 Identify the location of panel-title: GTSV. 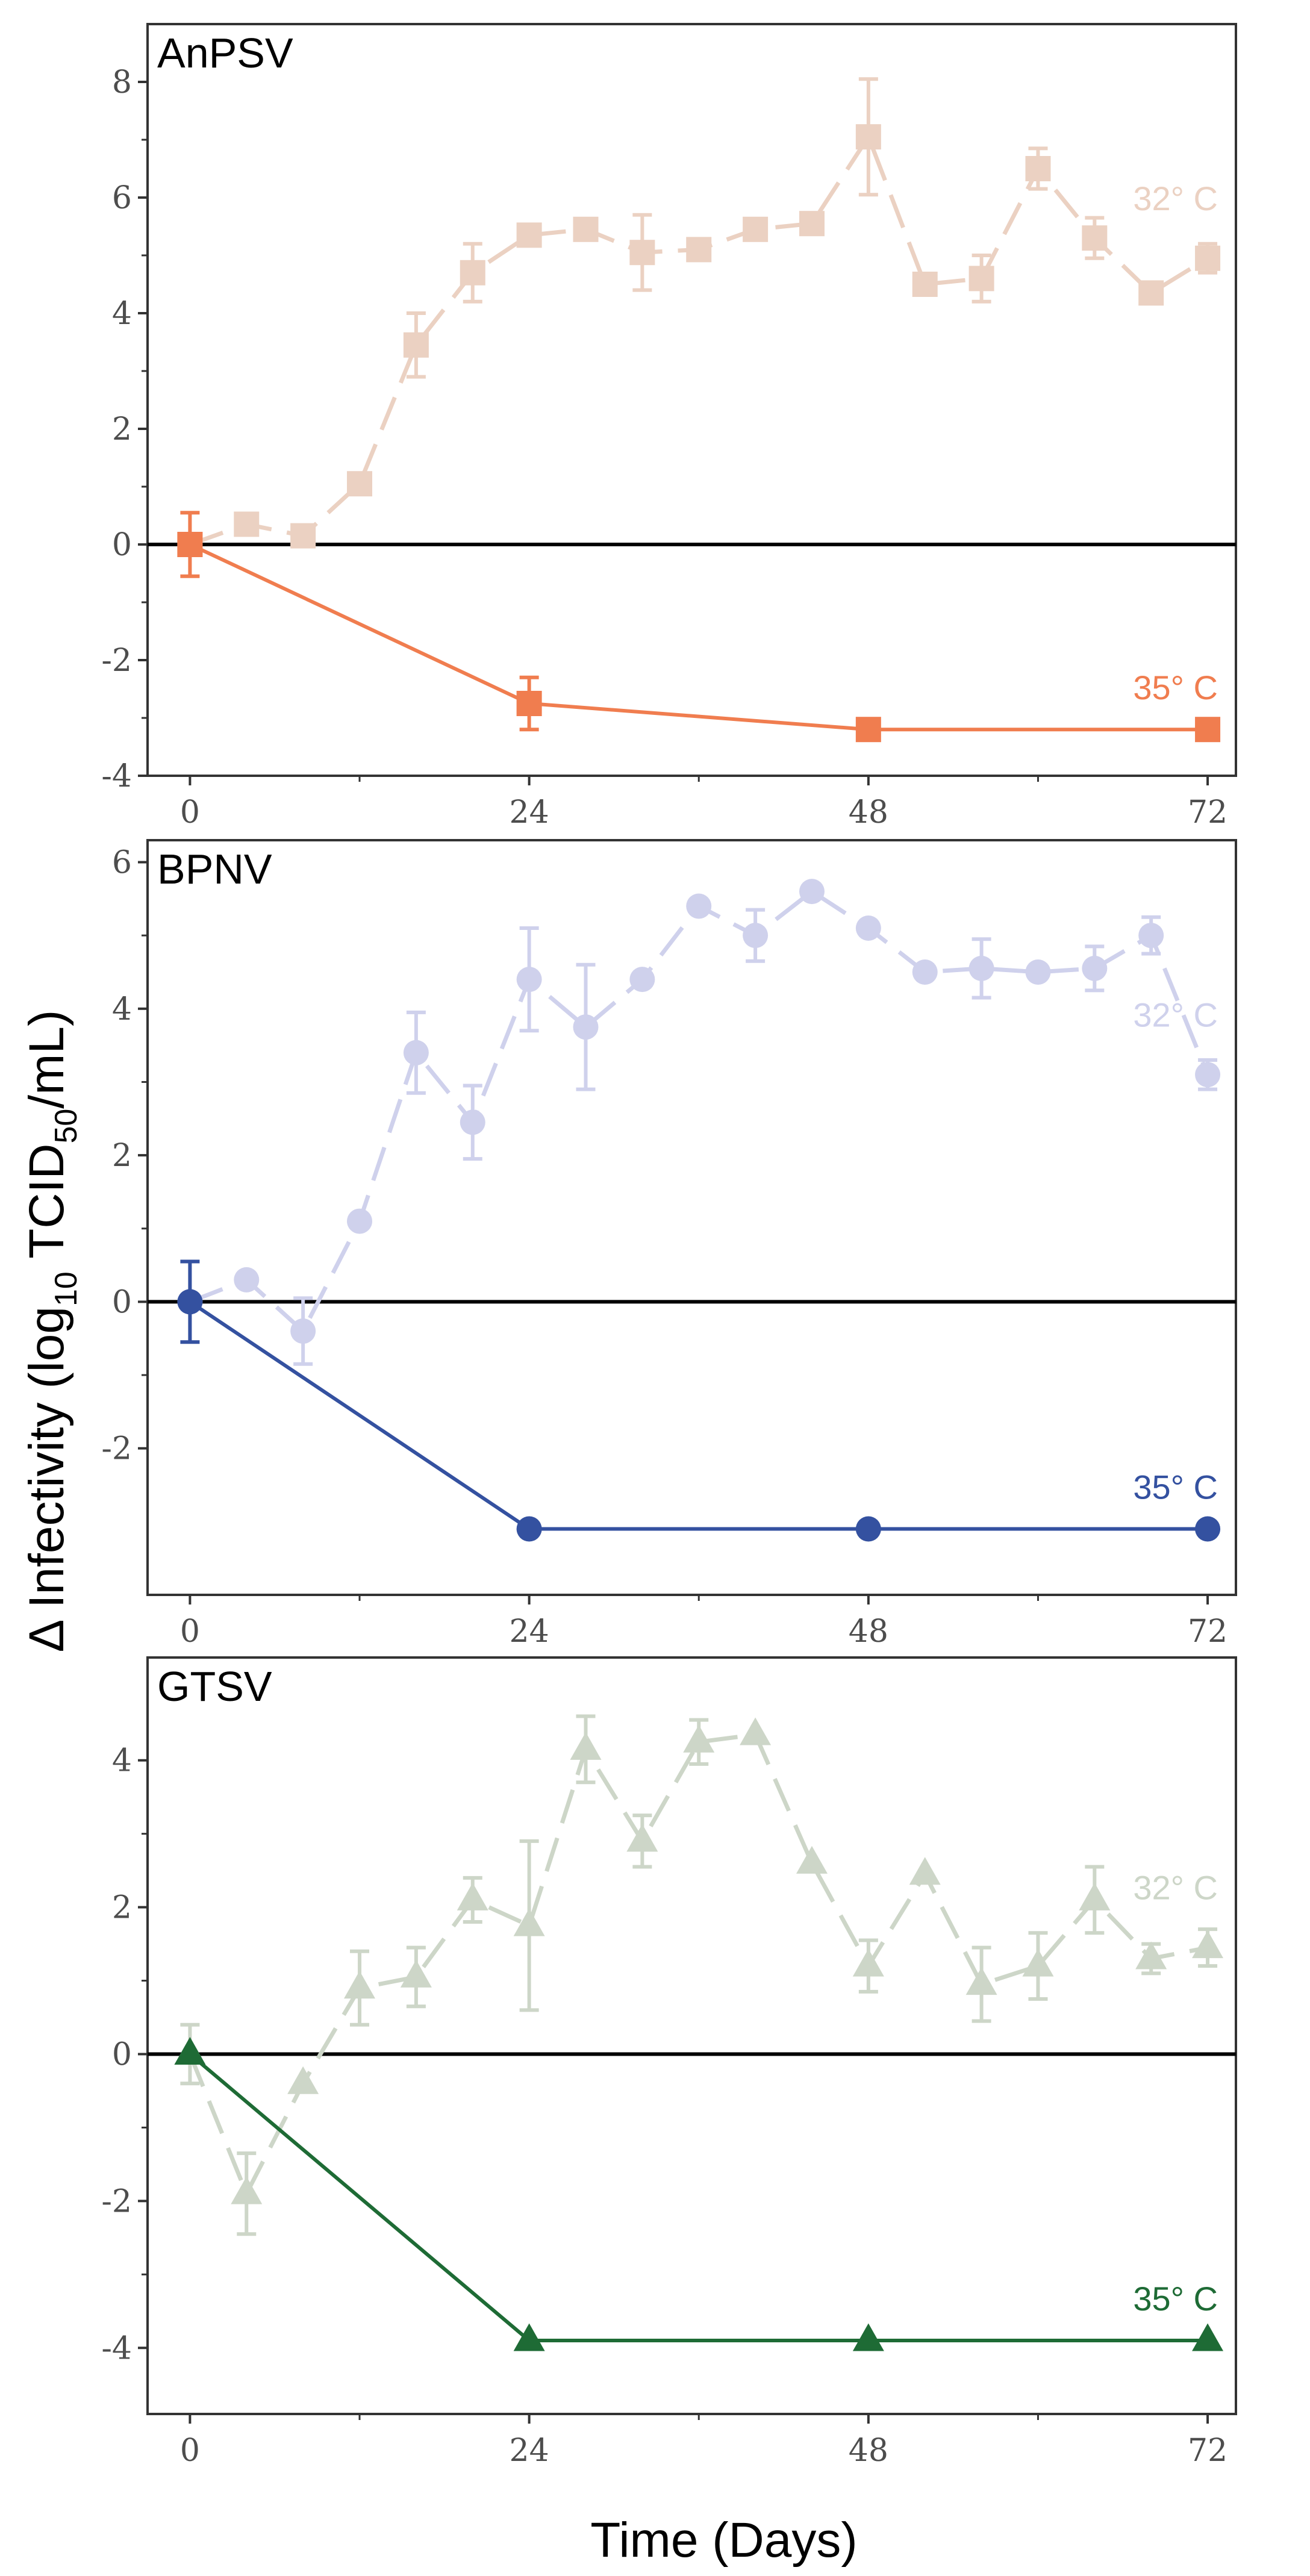
(214, 1686).